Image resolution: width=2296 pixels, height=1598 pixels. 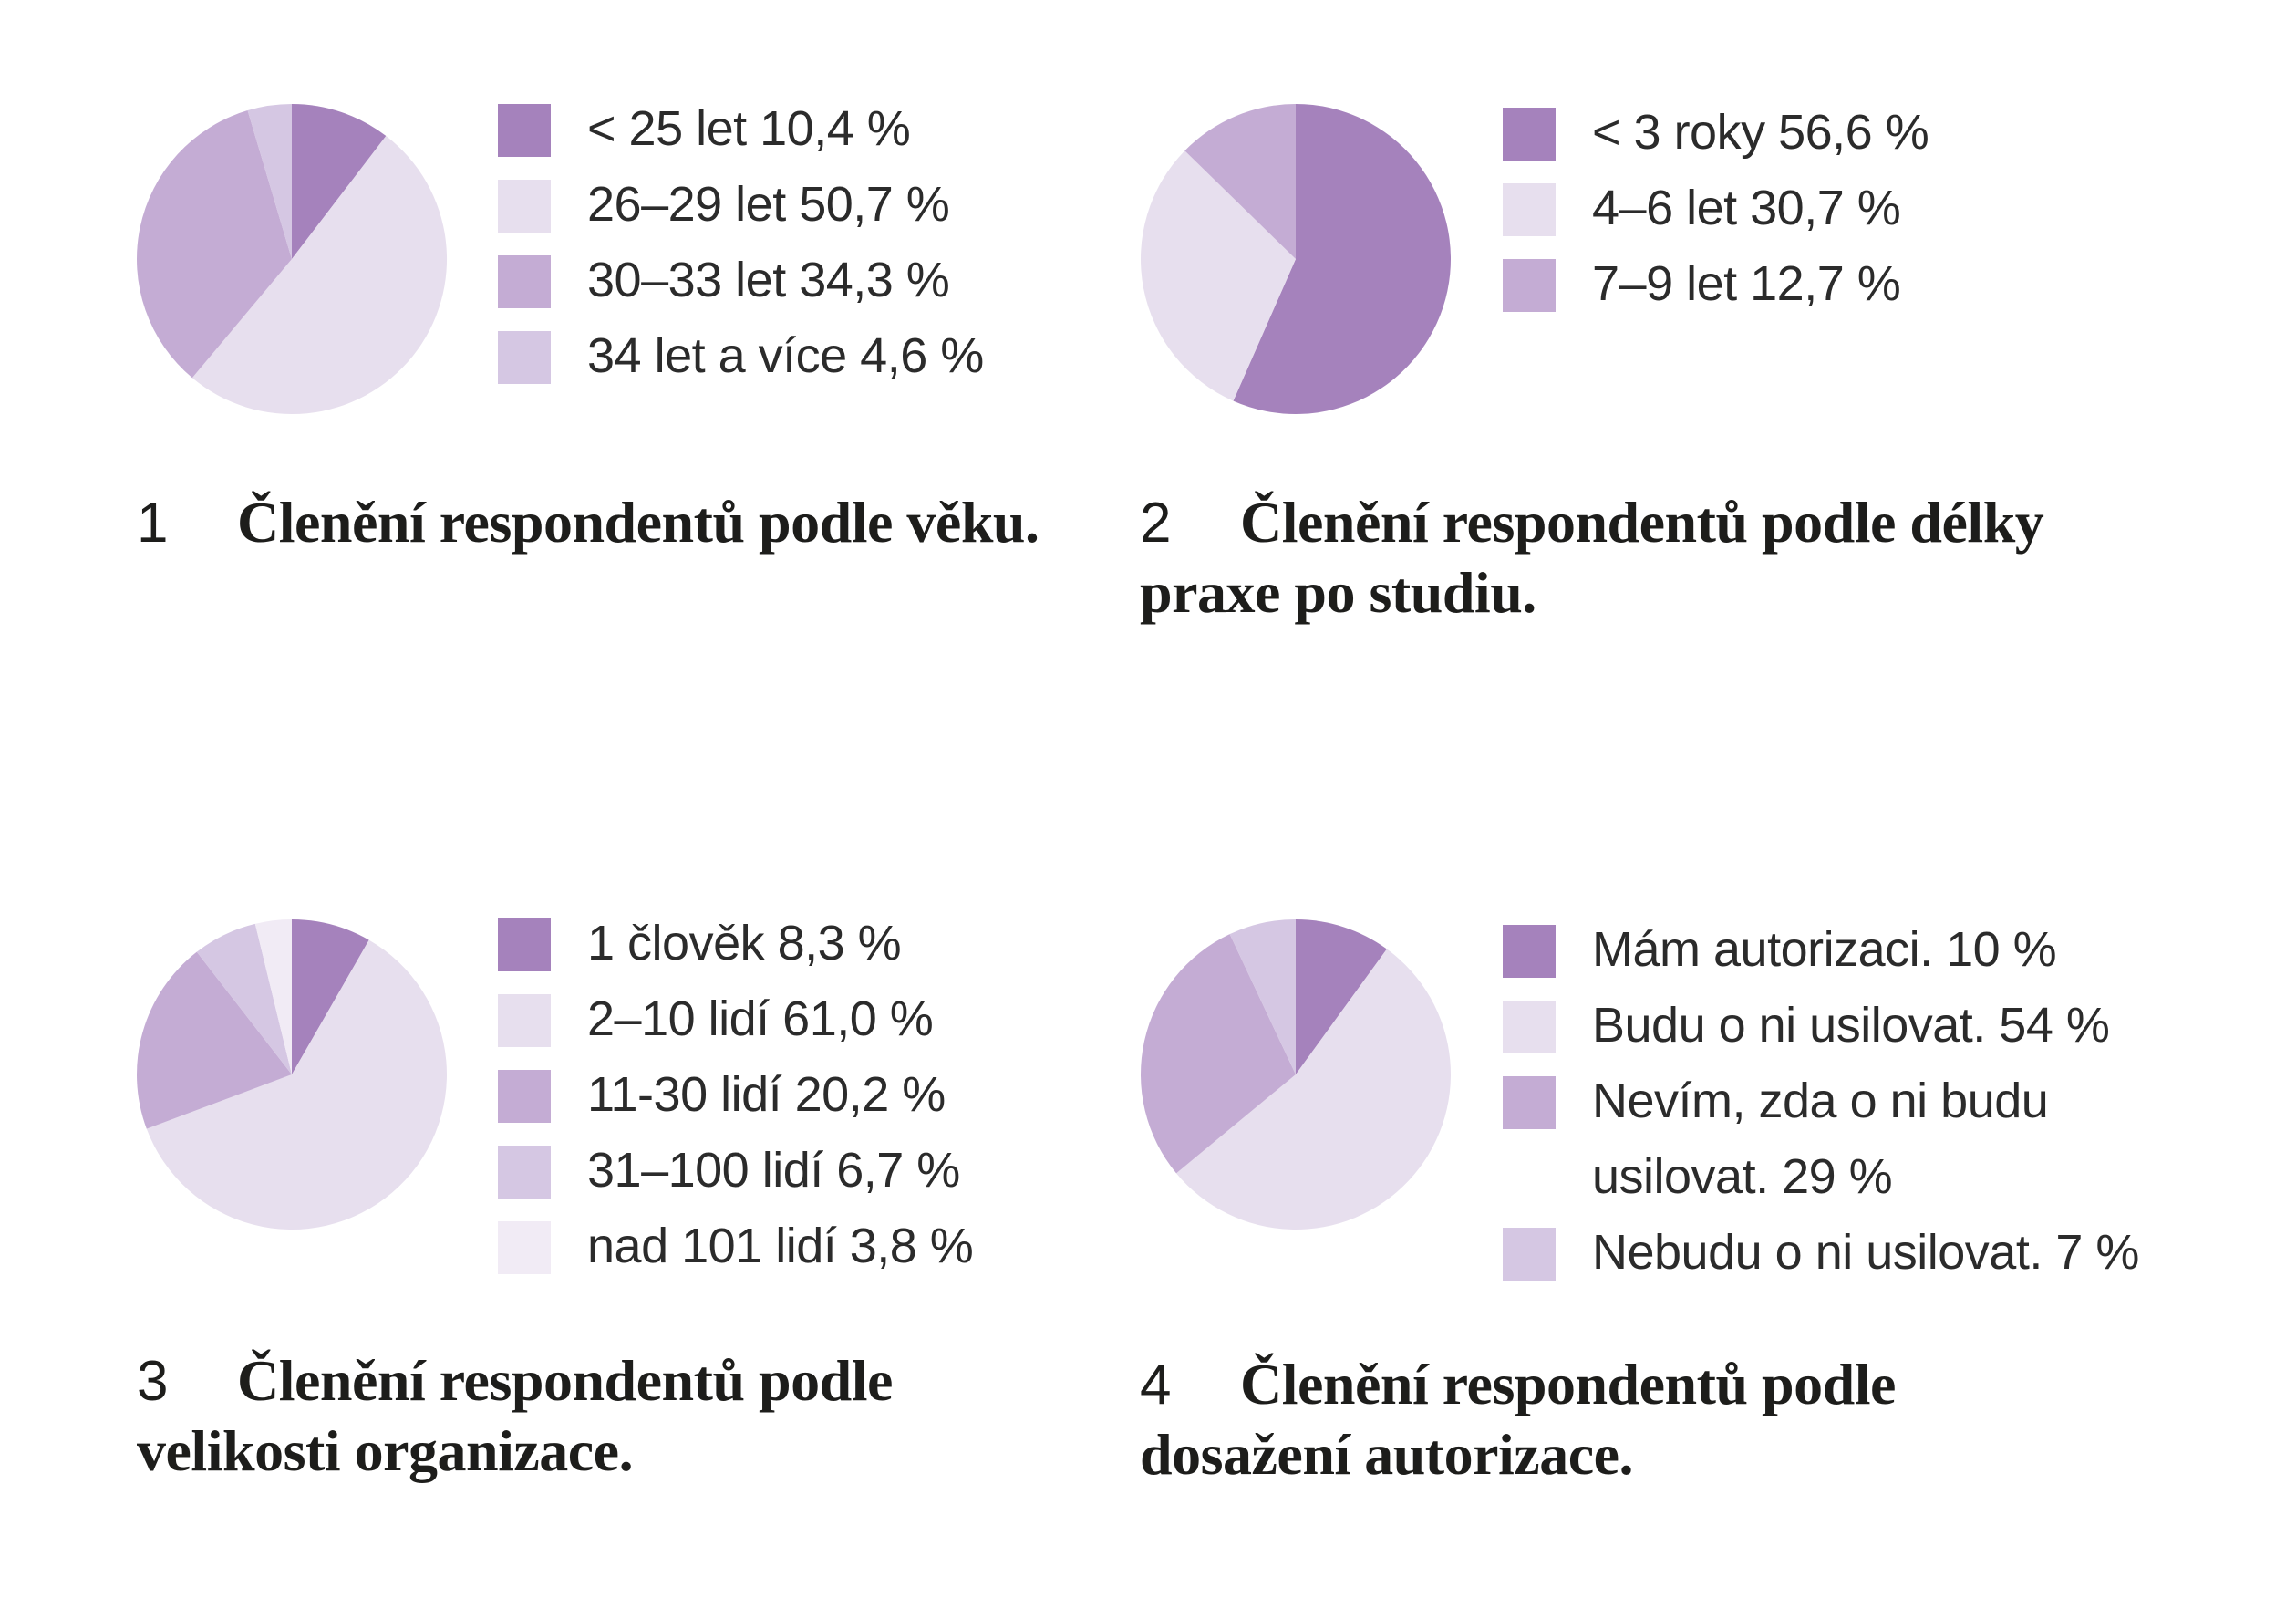 I want to click on legend-item: Mám autorizaci. 10 %, so click(x=1849, y=950).